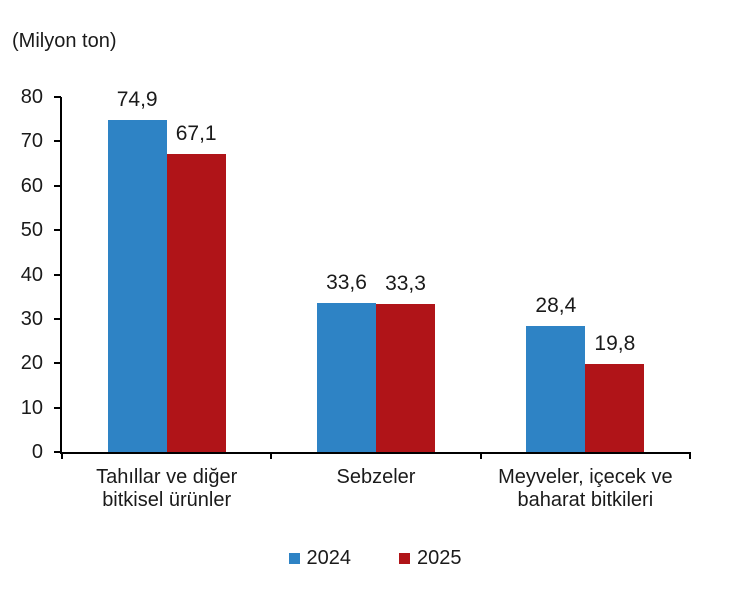 This screenshot has width=750, height=594. I want to click on bar-value-label: 67,1, so click(196, 134).